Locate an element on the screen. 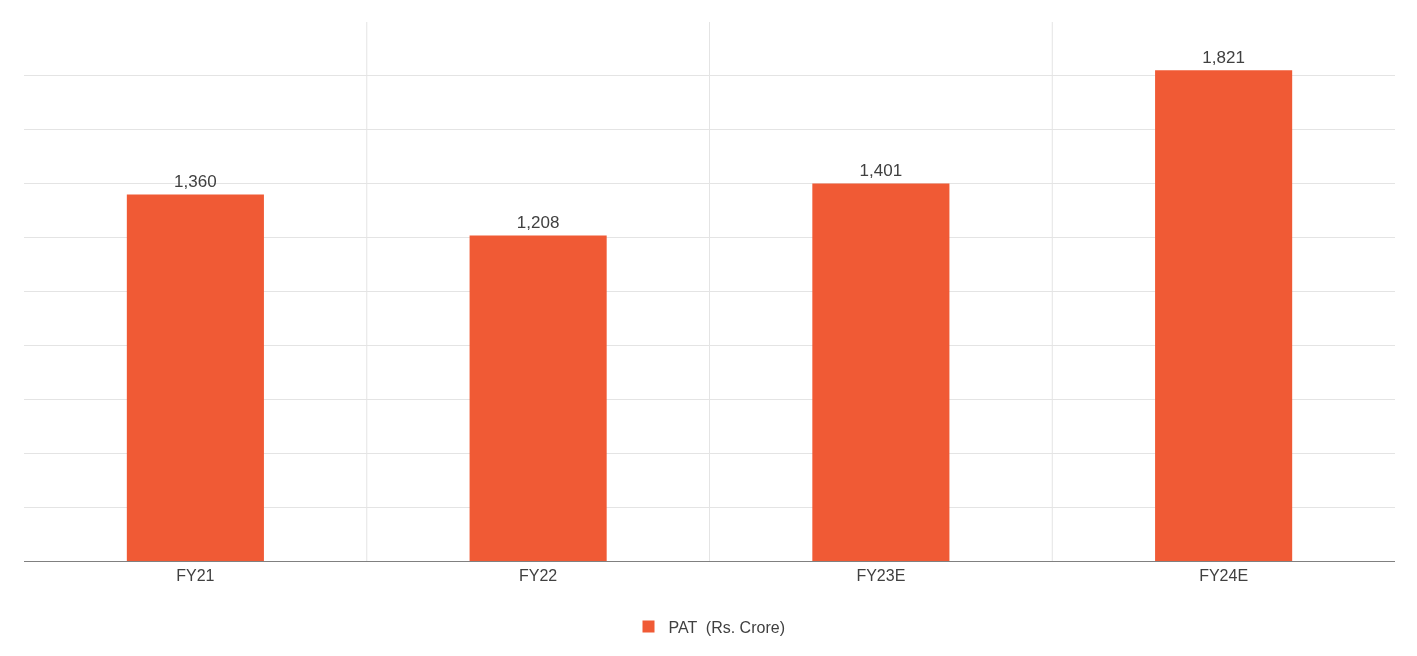 Image resolution: width=1417 pixels, height=656 pixels. x-tick-label: FY24E is located at coordinates (1224, 576).